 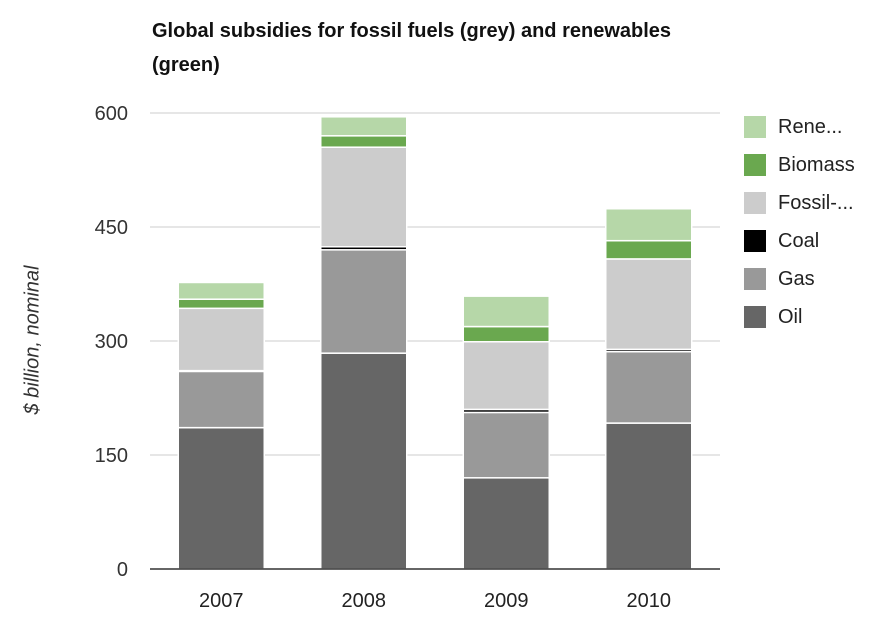 I want to click on legend-item: Gas, so click(x=799, y=279).